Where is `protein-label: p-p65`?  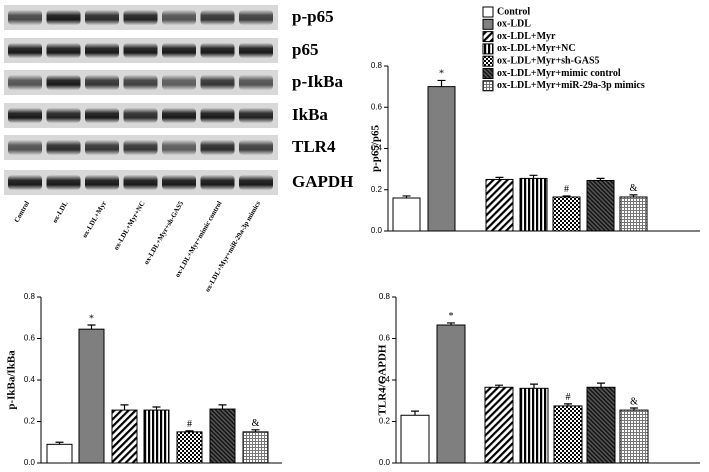 protein-label: p-p65 is located at coordinates (313, 16).